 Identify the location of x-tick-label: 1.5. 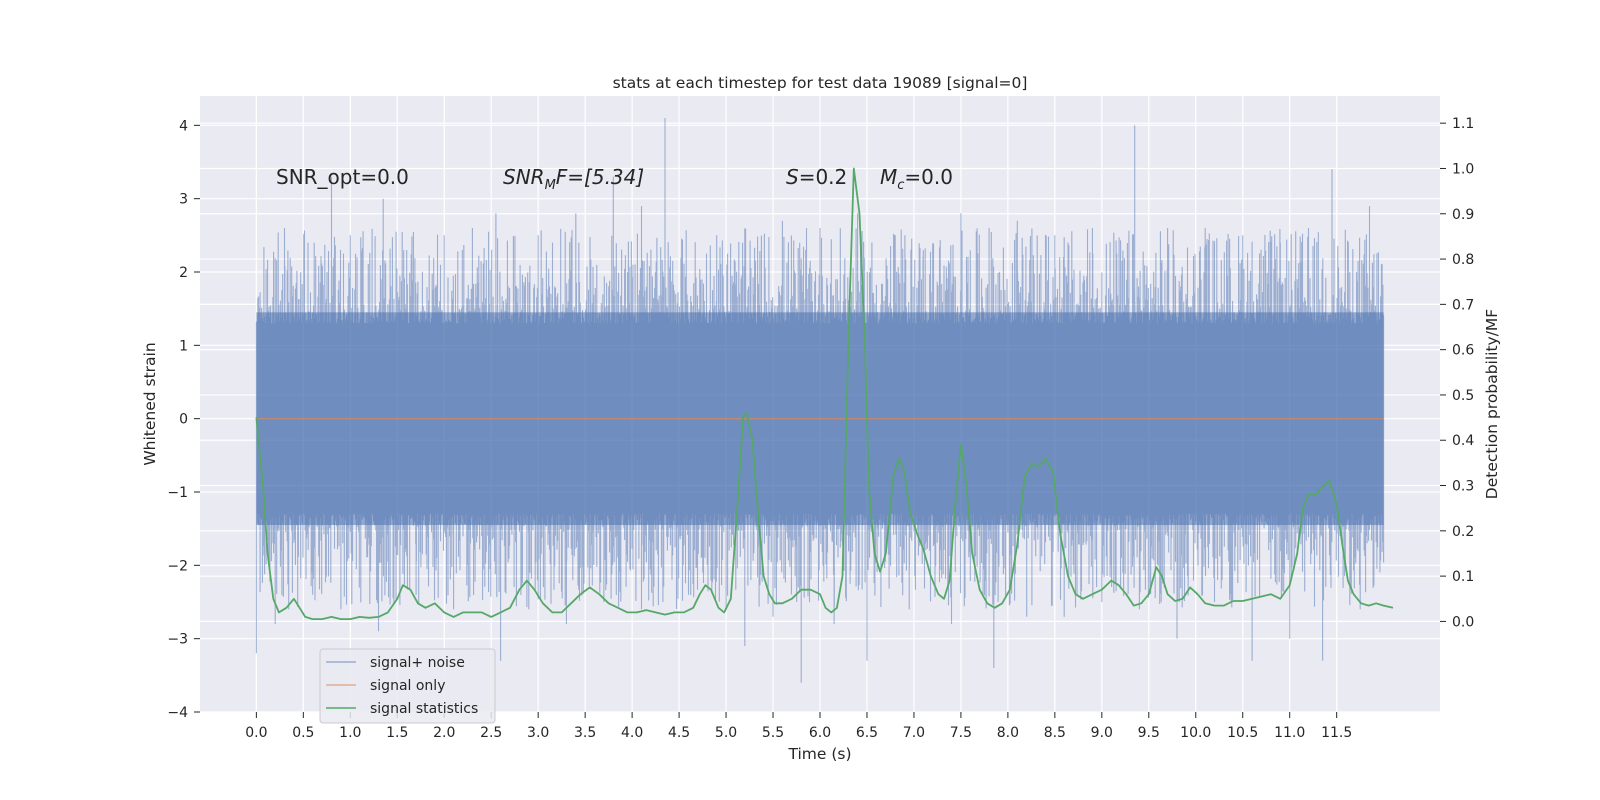
(397, 733).